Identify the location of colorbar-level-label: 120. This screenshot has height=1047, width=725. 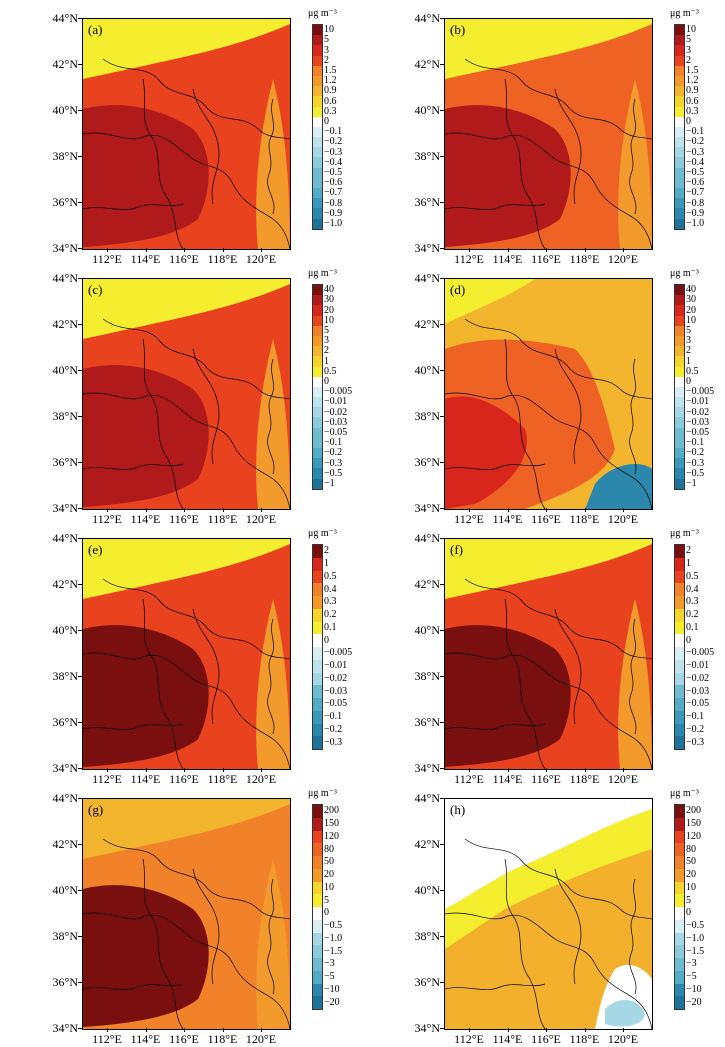
(331, 836).